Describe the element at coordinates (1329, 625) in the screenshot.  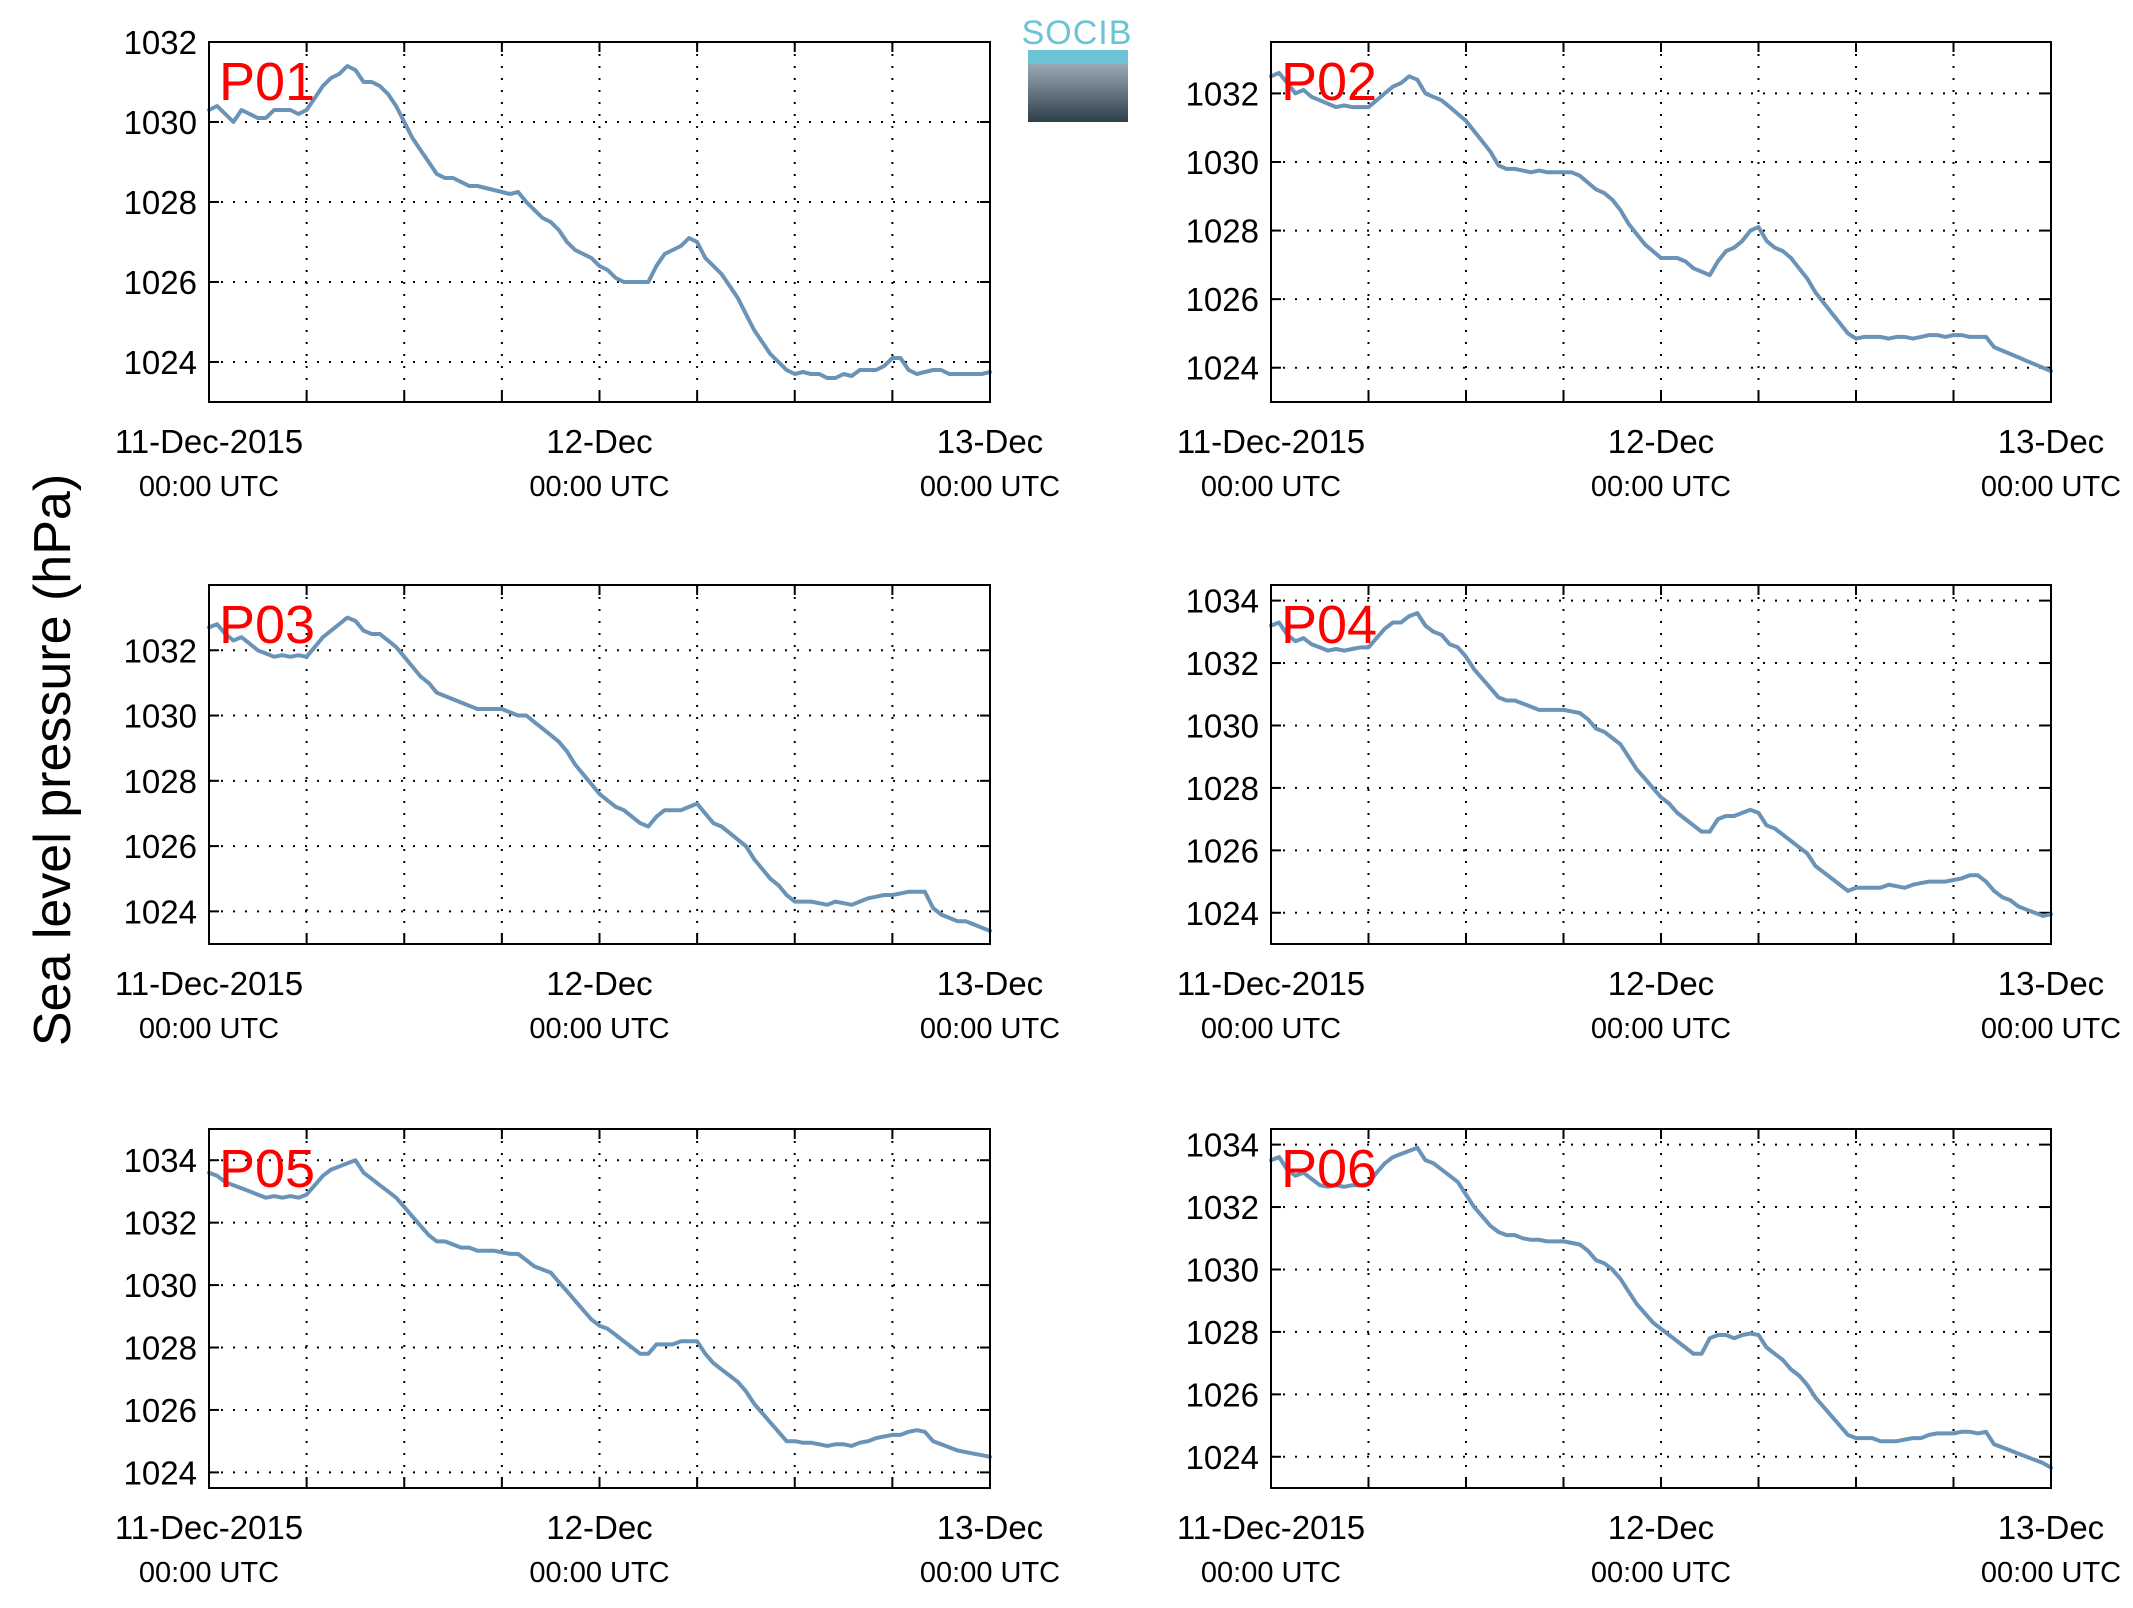
I see `panel-label: P04` at that location.